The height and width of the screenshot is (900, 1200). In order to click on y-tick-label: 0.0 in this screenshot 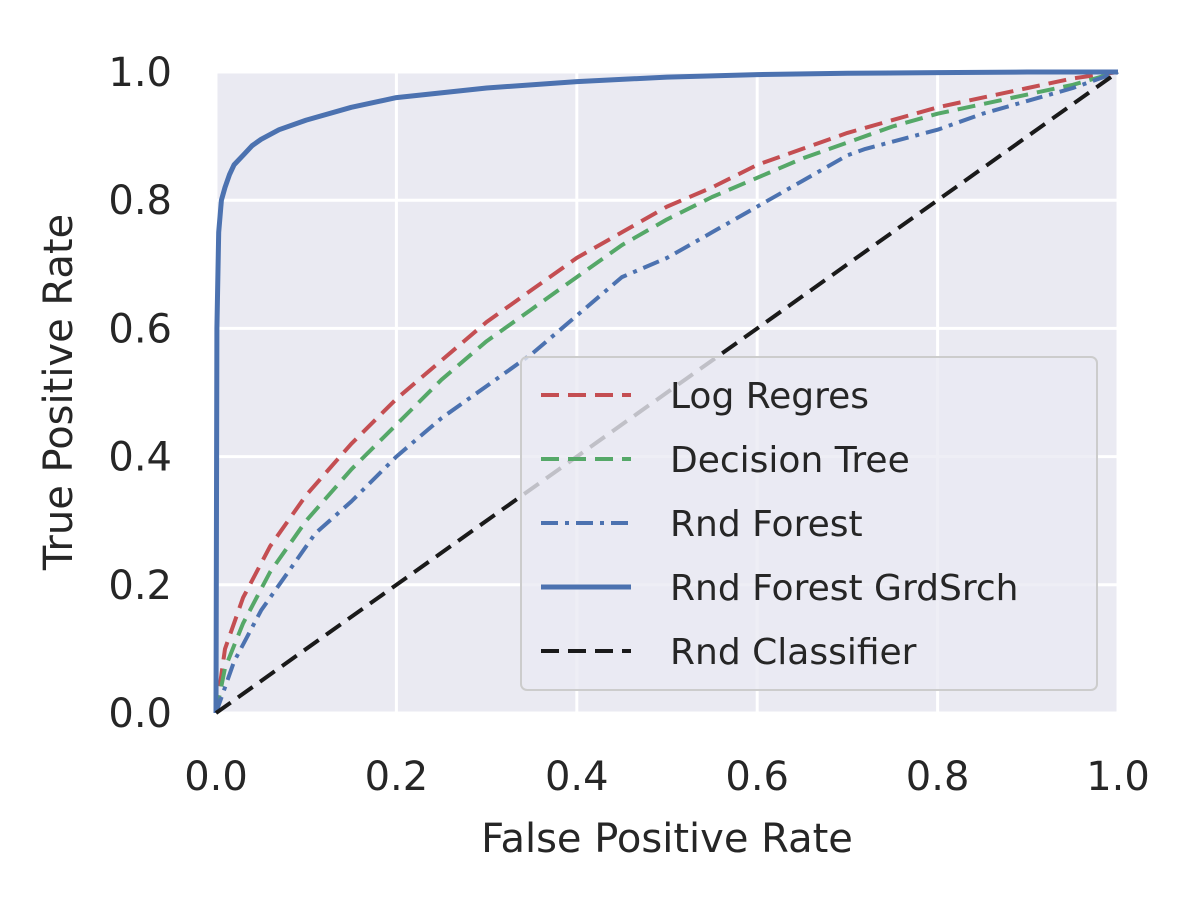, I will do `click(140, 714)`.